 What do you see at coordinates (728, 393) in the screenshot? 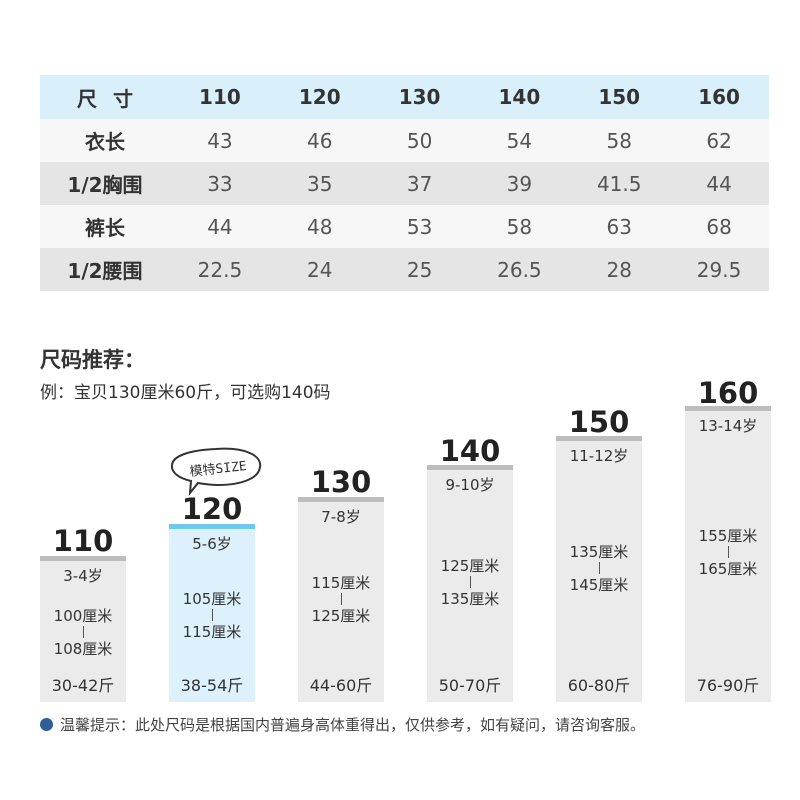
I see `bar-size-label: 160` at bounding box center [728, 393].